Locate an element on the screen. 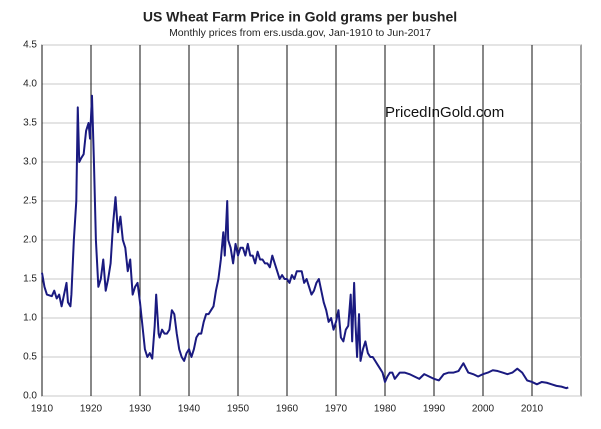 Image resolution: width=601 pixels, height=429 pixels. y-tick-label: 4.0 is located at coordinates (30, 84).